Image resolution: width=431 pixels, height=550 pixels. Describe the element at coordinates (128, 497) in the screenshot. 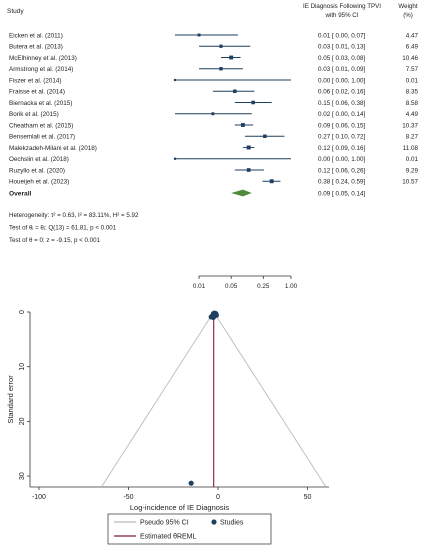

I see `funnel-x-tick-label: -50` at that location.